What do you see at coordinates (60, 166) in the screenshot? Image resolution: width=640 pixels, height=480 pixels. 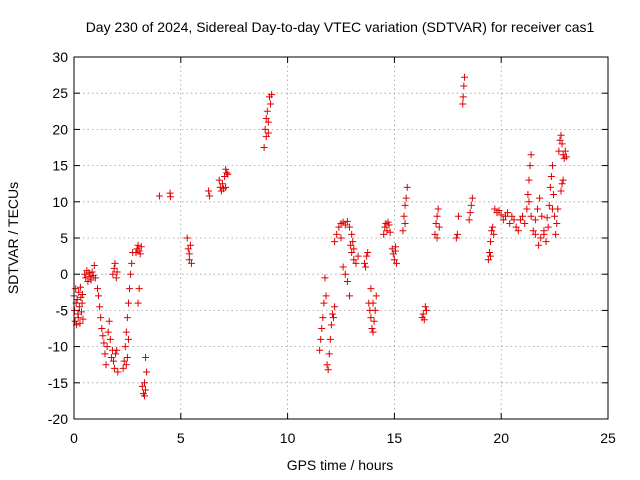 I see `y-tick-label: 15` at bounding box center [60, 166].